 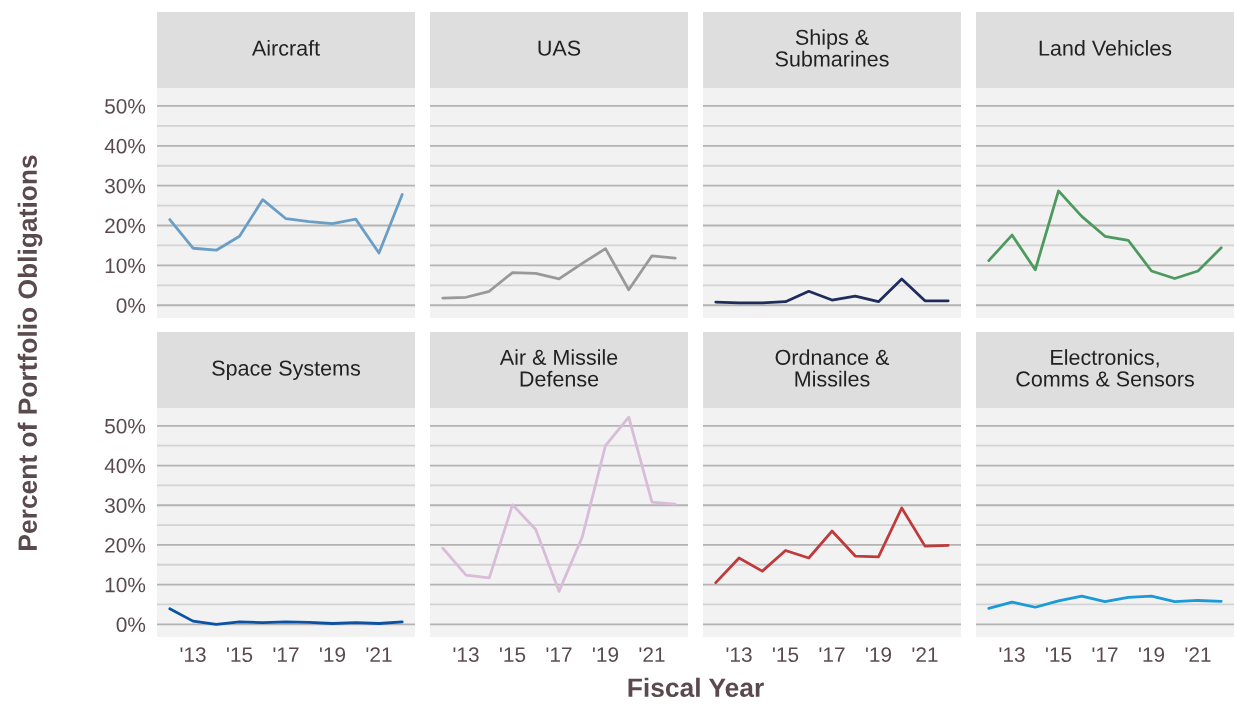 I want to click on x-axis-title: Fiscal Year, so click(x=696, y=687).